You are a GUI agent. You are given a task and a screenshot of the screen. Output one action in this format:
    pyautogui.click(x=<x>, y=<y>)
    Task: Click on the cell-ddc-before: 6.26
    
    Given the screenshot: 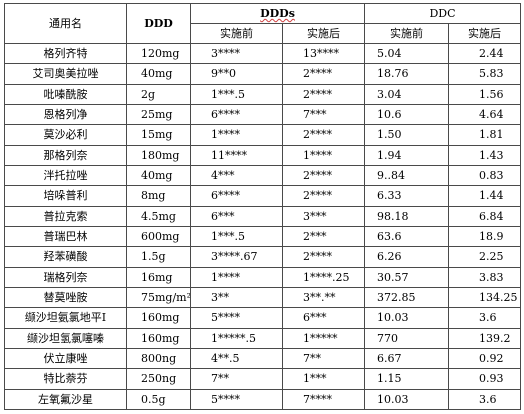 What is the action you would take?
    pyautogui.click(x=406, y=257)
    